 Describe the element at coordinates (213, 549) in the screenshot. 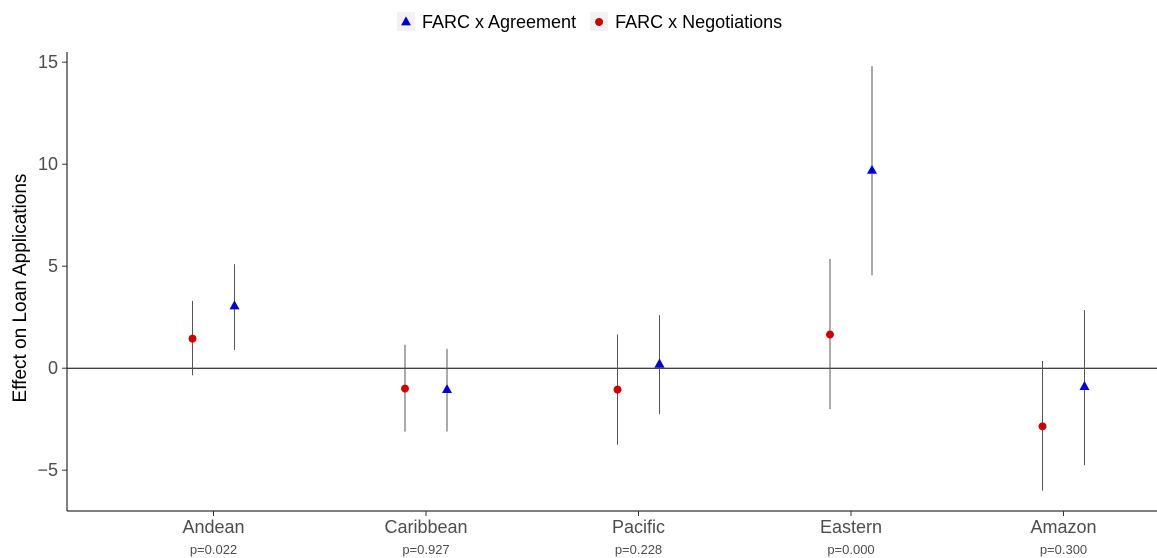

I see `p-value-label: p=0.022` at that location.